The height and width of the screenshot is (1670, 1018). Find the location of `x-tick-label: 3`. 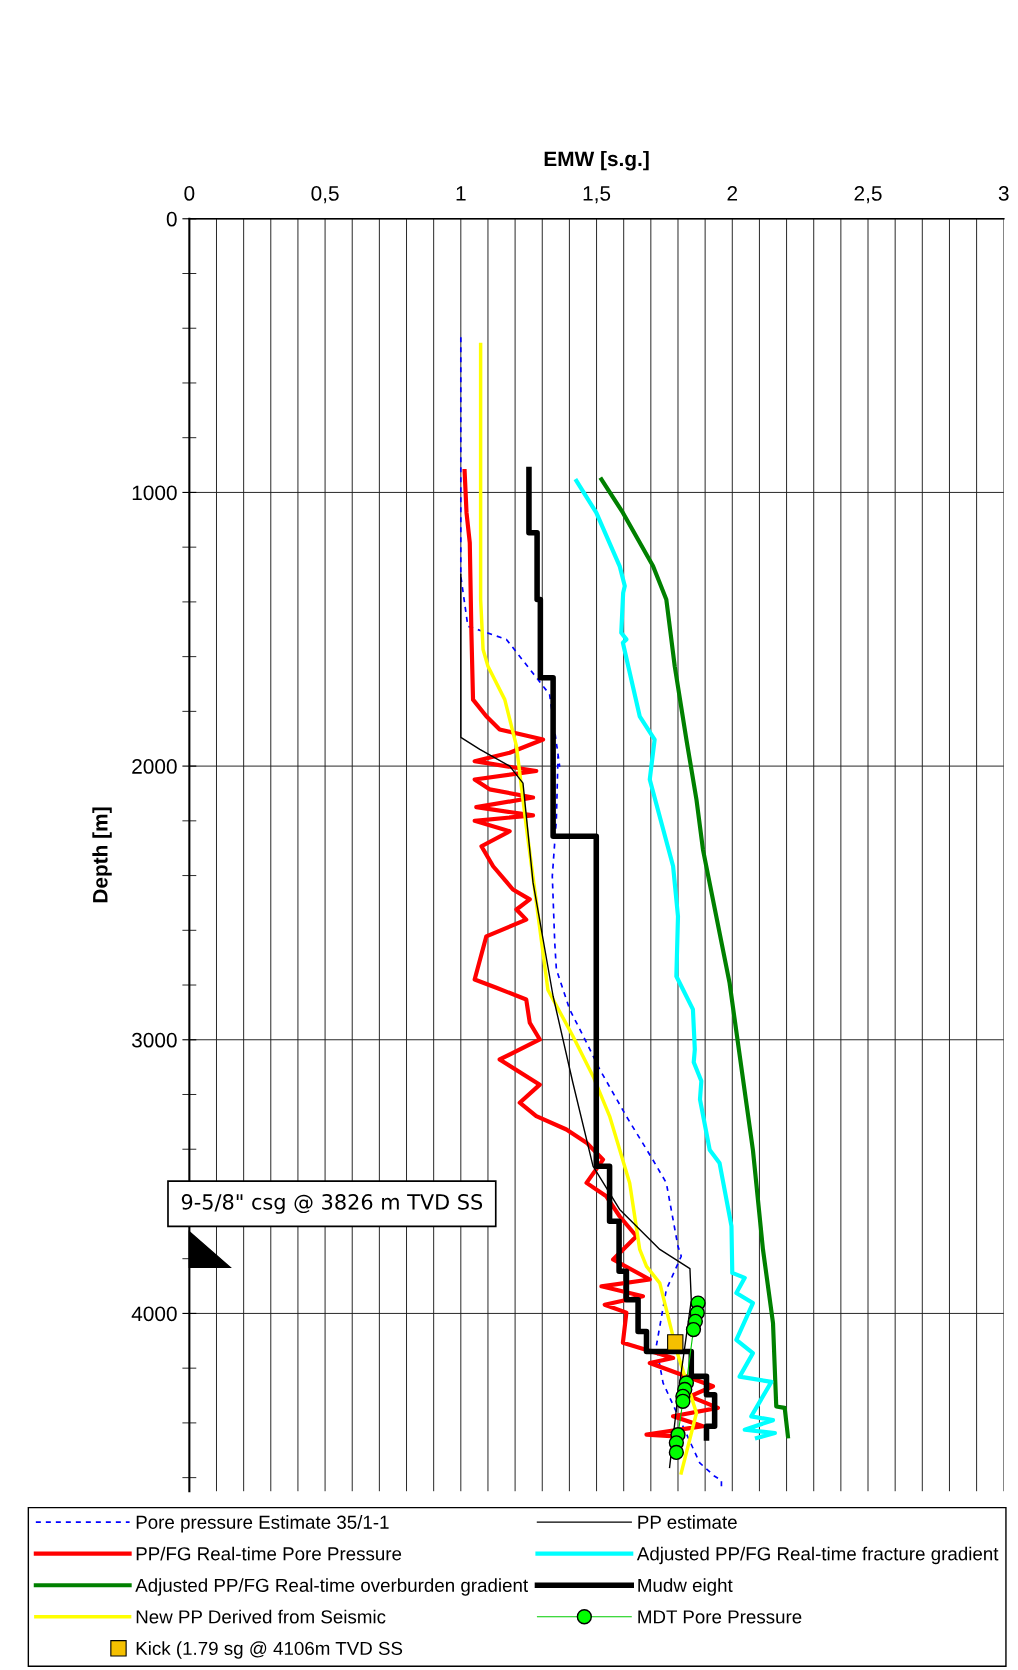

x-tick-label: 3 is located at coordinates (1003, 193).